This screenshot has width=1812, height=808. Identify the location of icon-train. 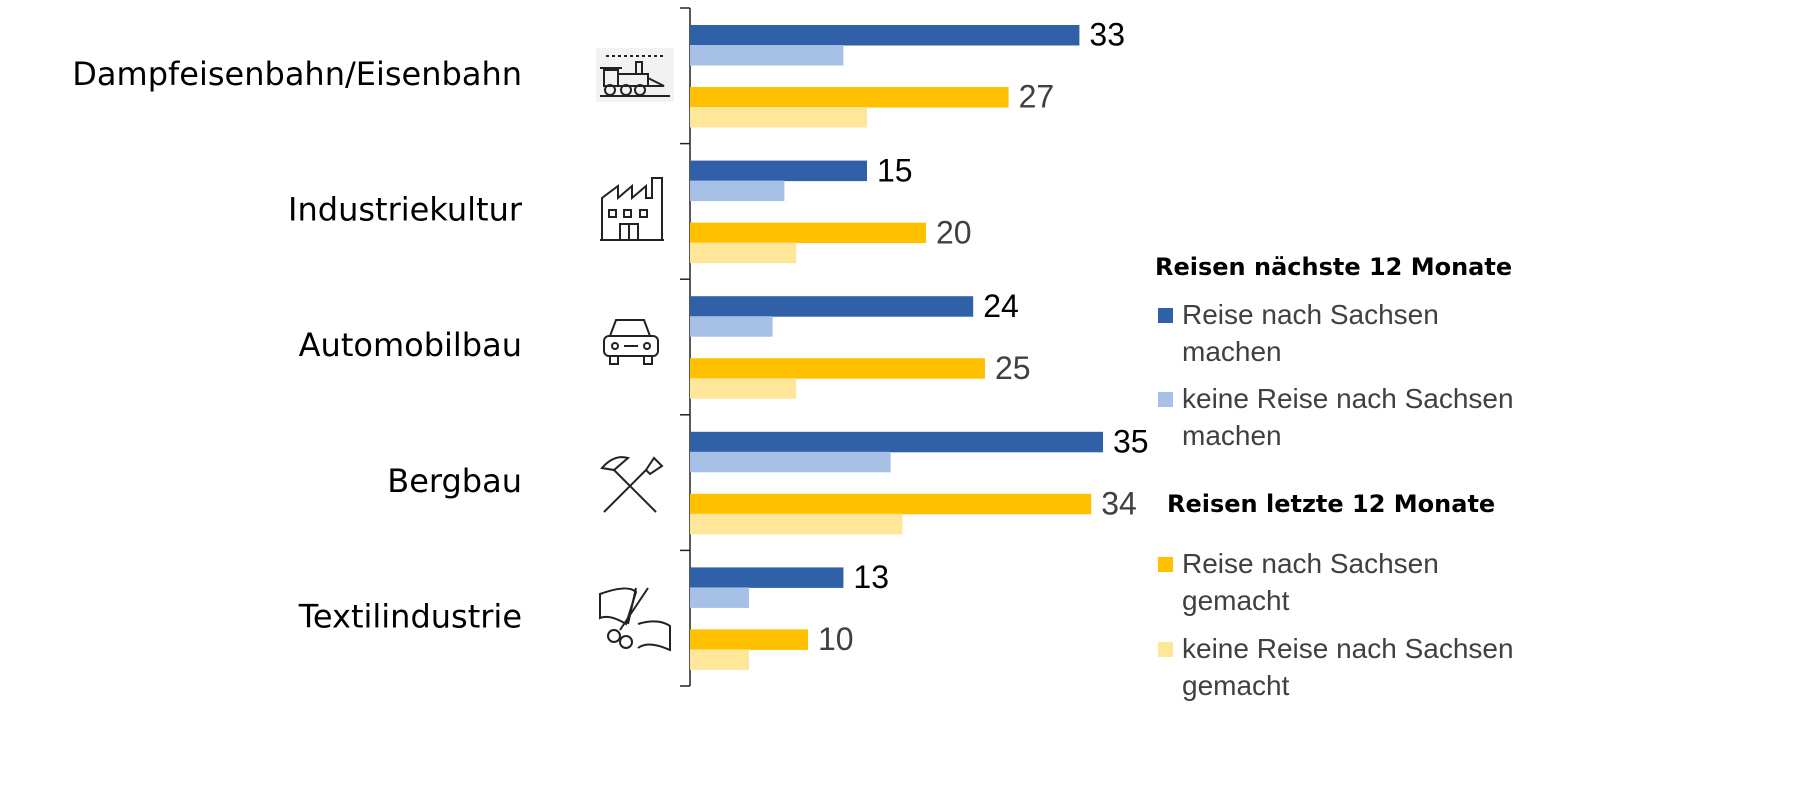
(635, 75).